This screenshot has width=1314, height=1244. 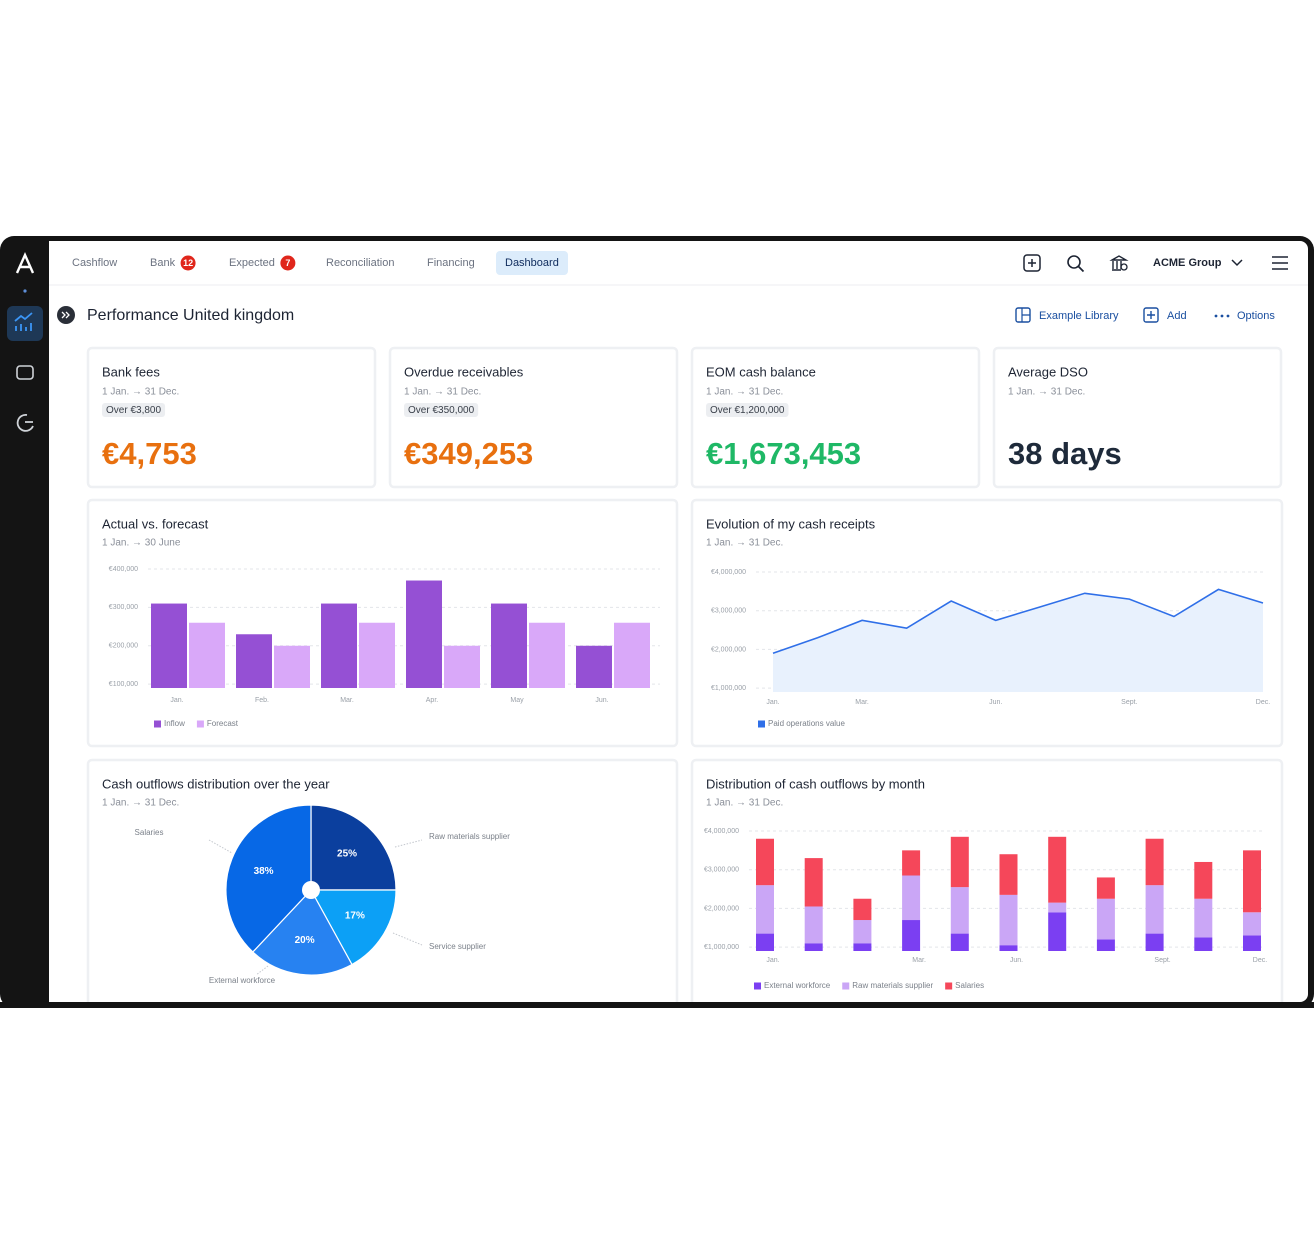 I want to click on nav-tab: Reconciliation, so click(x=360, y=263).